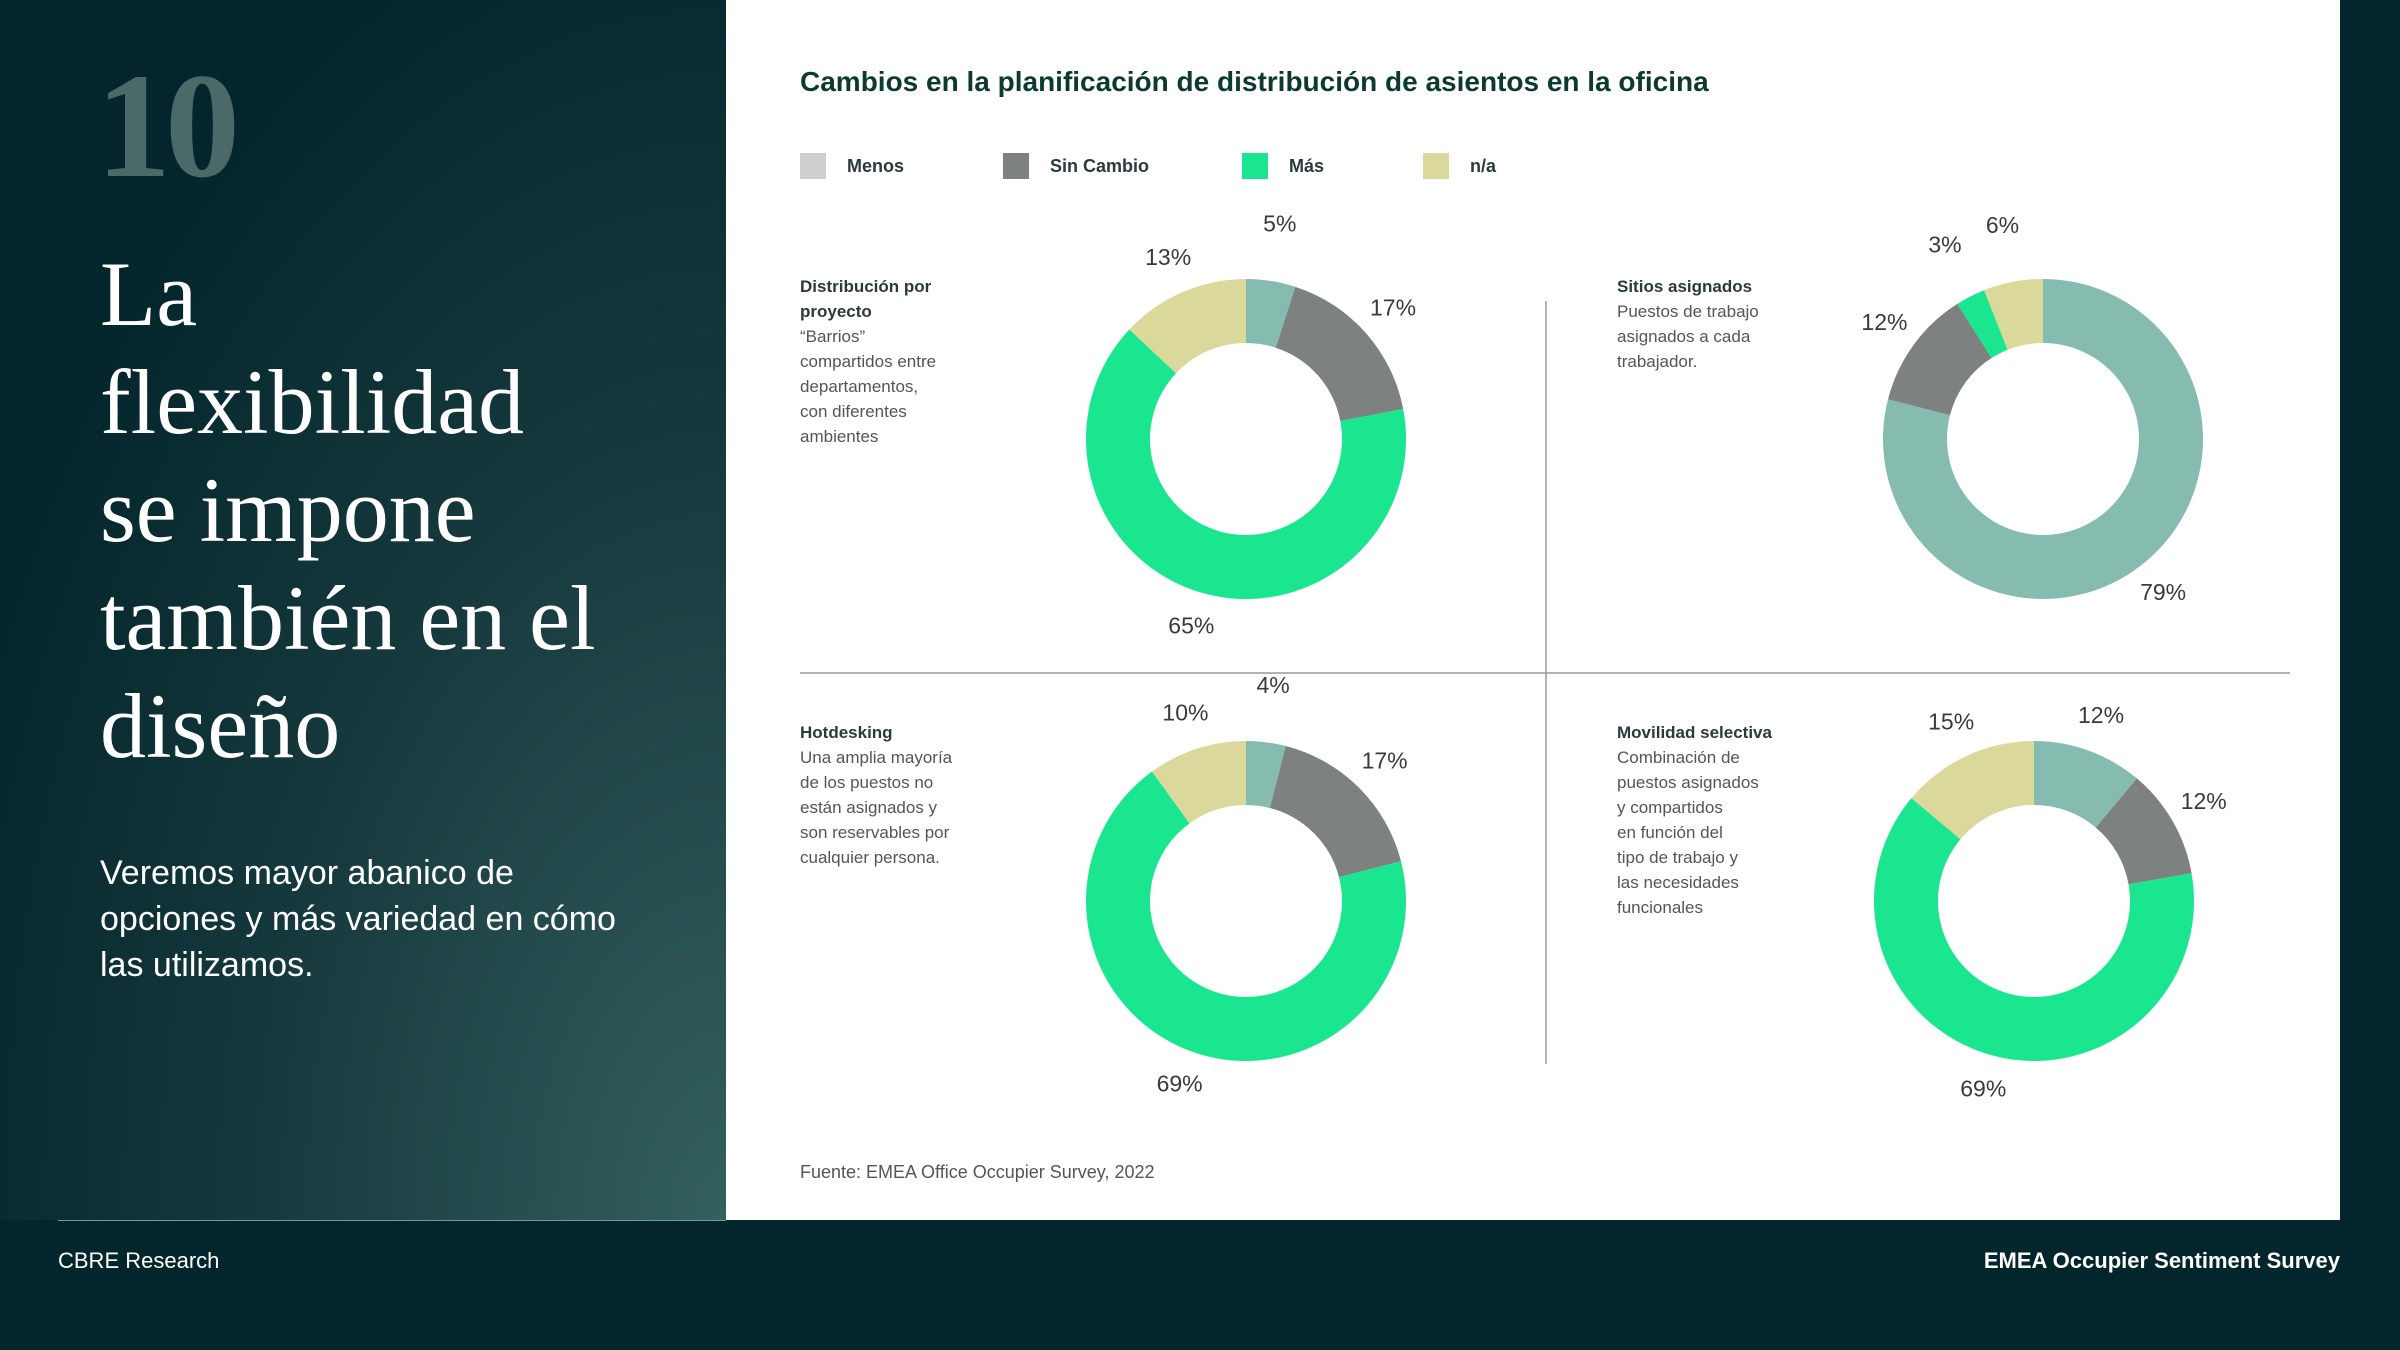 The height and width of the screenshot is (1350, 2400). I want to click on value-label: 79%, so click(2163, 592).